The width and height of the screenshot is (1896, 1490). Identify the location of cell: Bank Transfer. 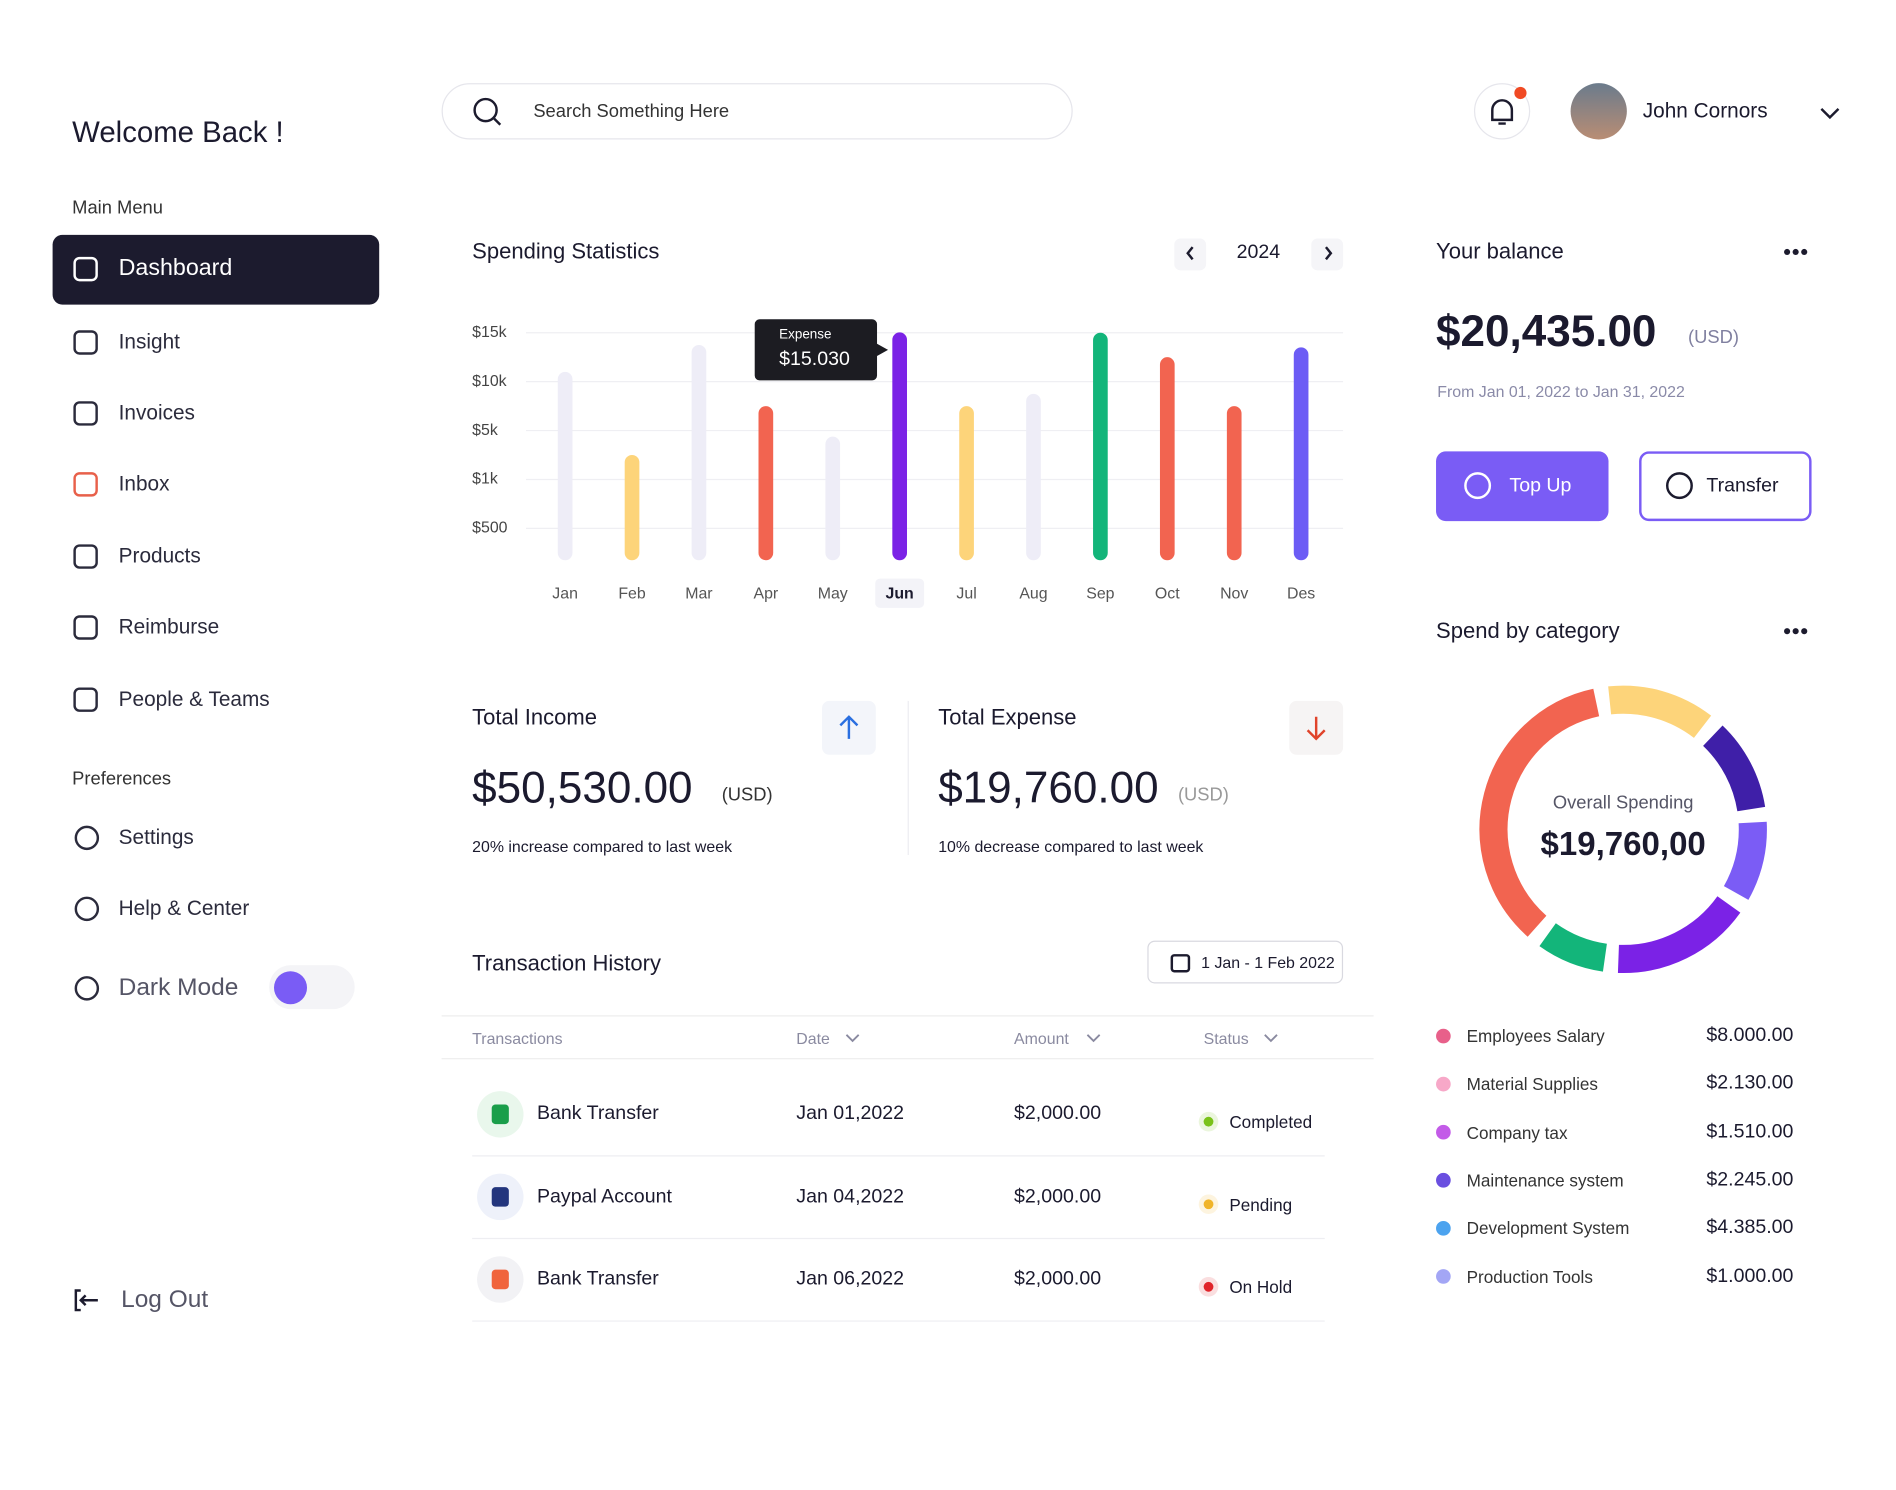
(597, 1279).